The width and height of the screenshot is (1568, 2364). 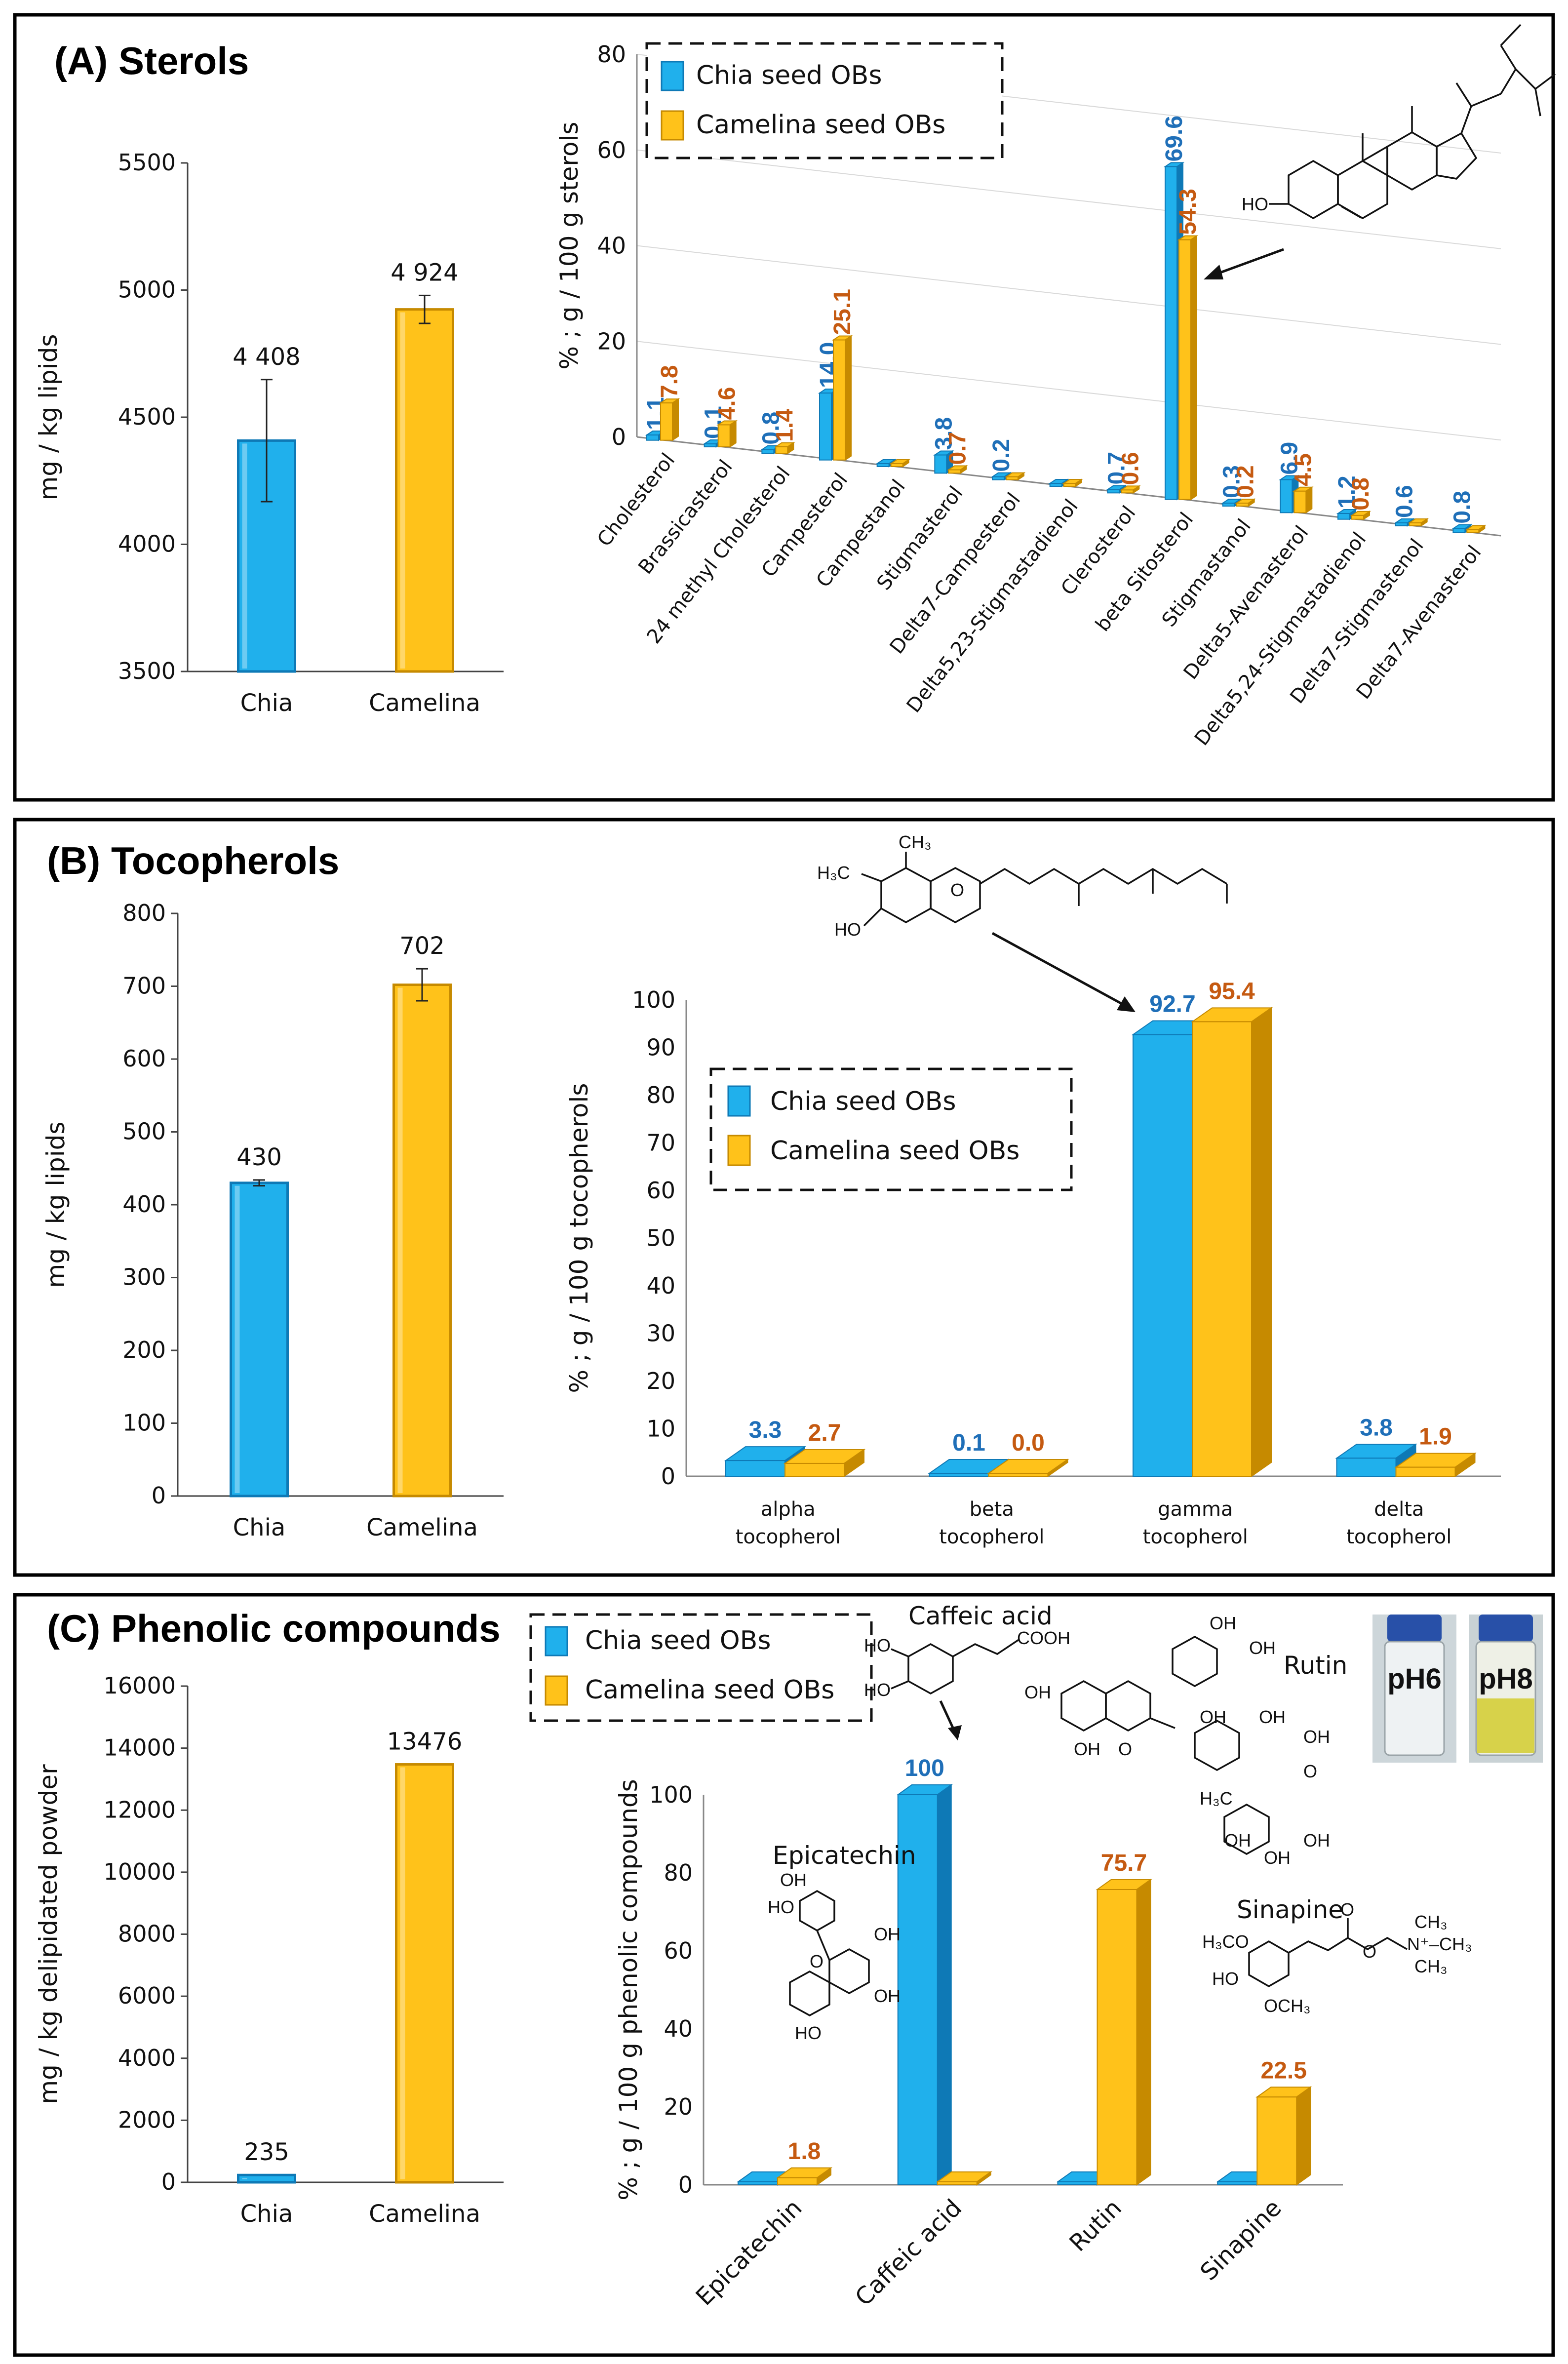 I want to click on y-tick-label: 5500, so click(x=147, y=162).